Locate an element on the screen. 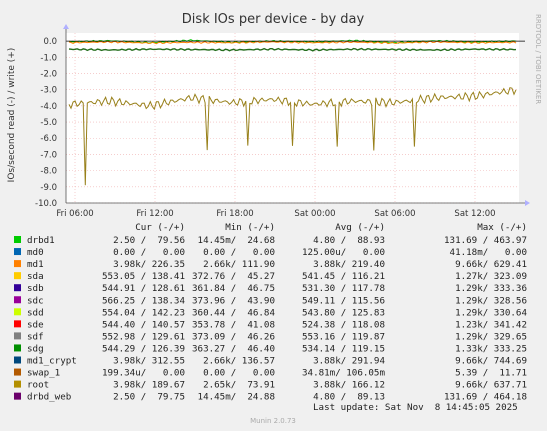 The height and width of the screenshot is (431, 547). legend-name: md0 is located at coordinates (35, 252).